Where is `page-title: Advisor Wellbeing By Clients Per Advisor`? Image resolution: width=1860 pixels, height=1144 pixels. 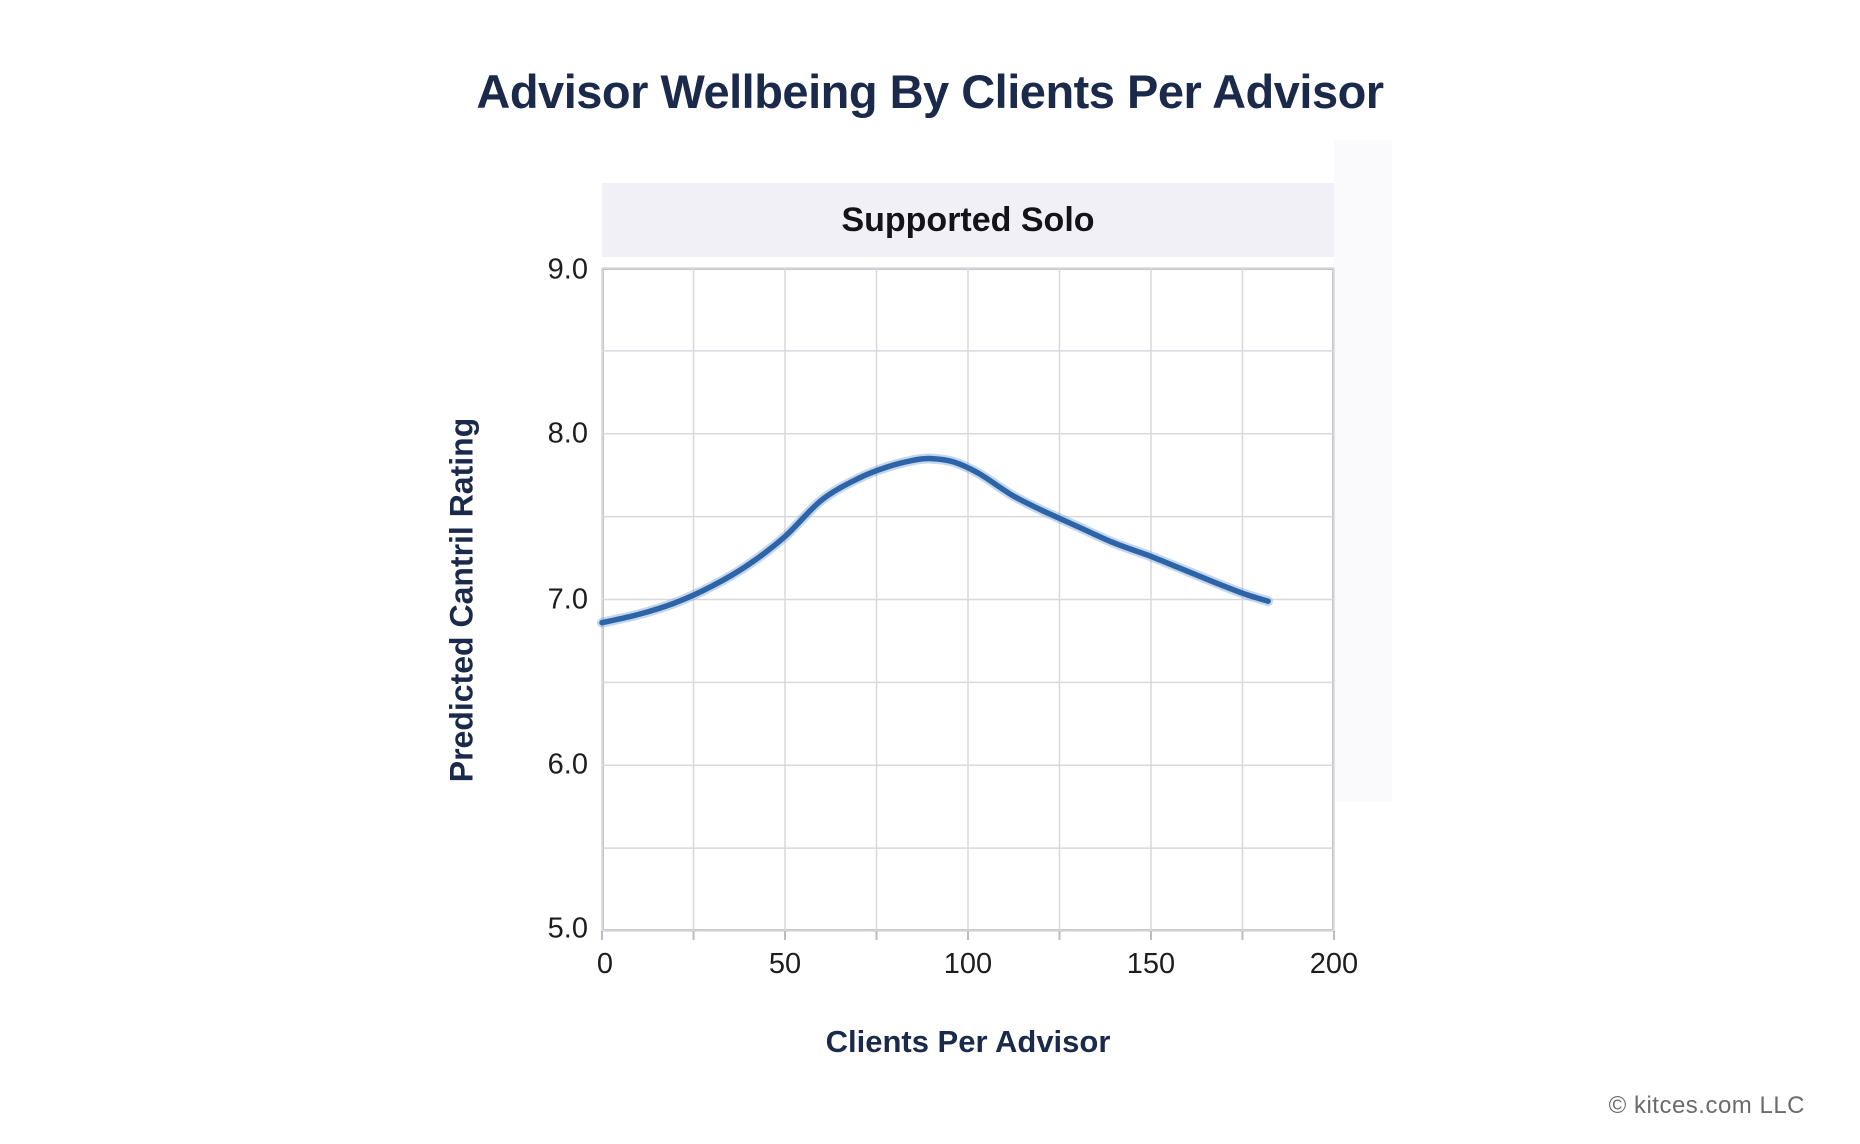
page-title: Advisor Wellbeing By Clients Per Advisor is located at coordinates (930, 91).